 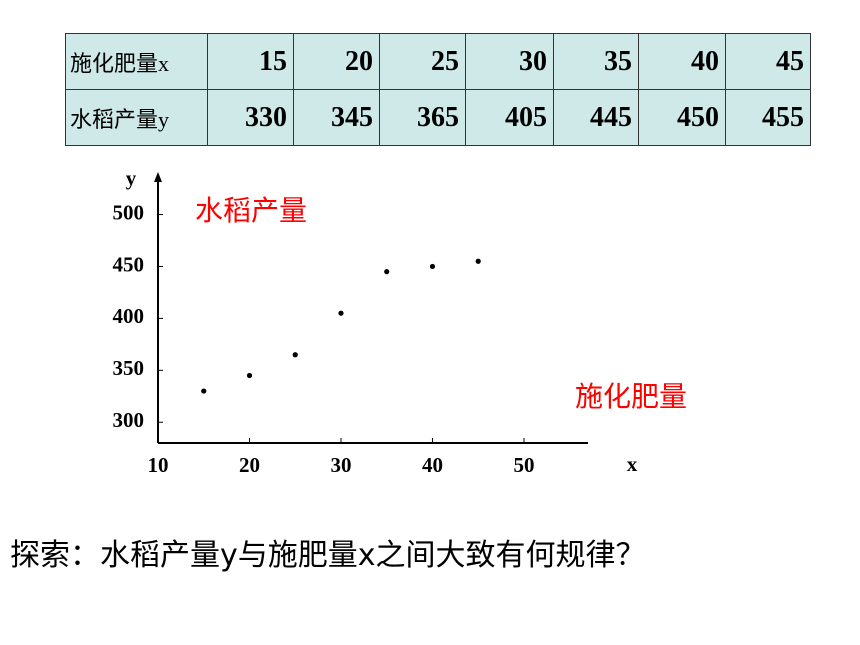 I want to click on table-cell: 330, so click(x=250, y=117).